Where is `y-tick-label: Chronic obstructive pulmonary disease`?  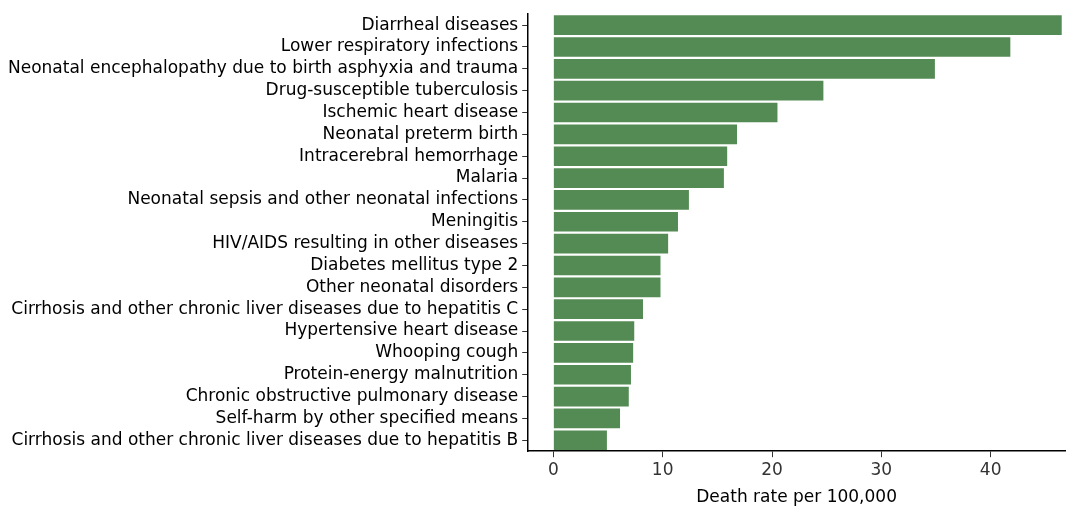
y-tick-label: Chronic obstructive pulmonary disease is located at coordinates (352, 395).